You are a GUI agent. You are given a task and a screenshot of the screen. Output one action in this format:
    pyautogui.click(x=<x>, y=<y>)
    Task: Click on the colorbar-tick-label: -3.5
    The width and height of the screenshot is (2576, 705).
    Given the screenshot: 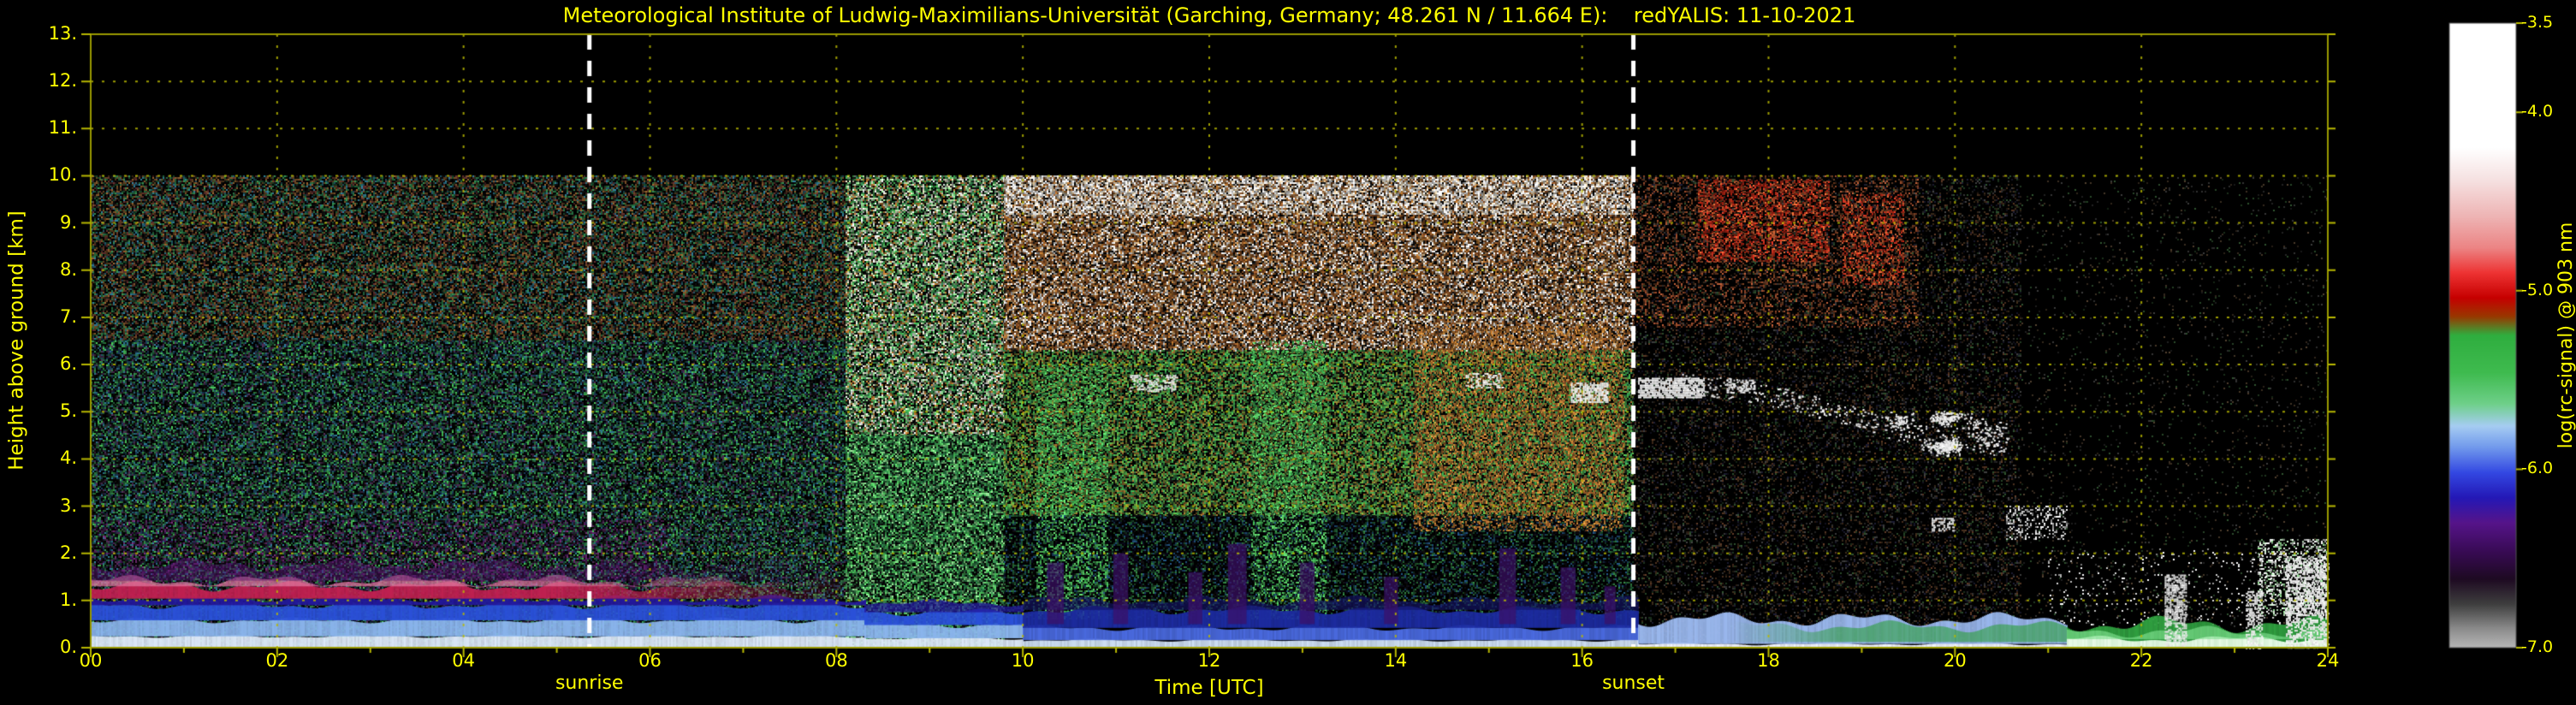 What is the action you would take?
    pyautogui.click(x=2537, y=22)
    